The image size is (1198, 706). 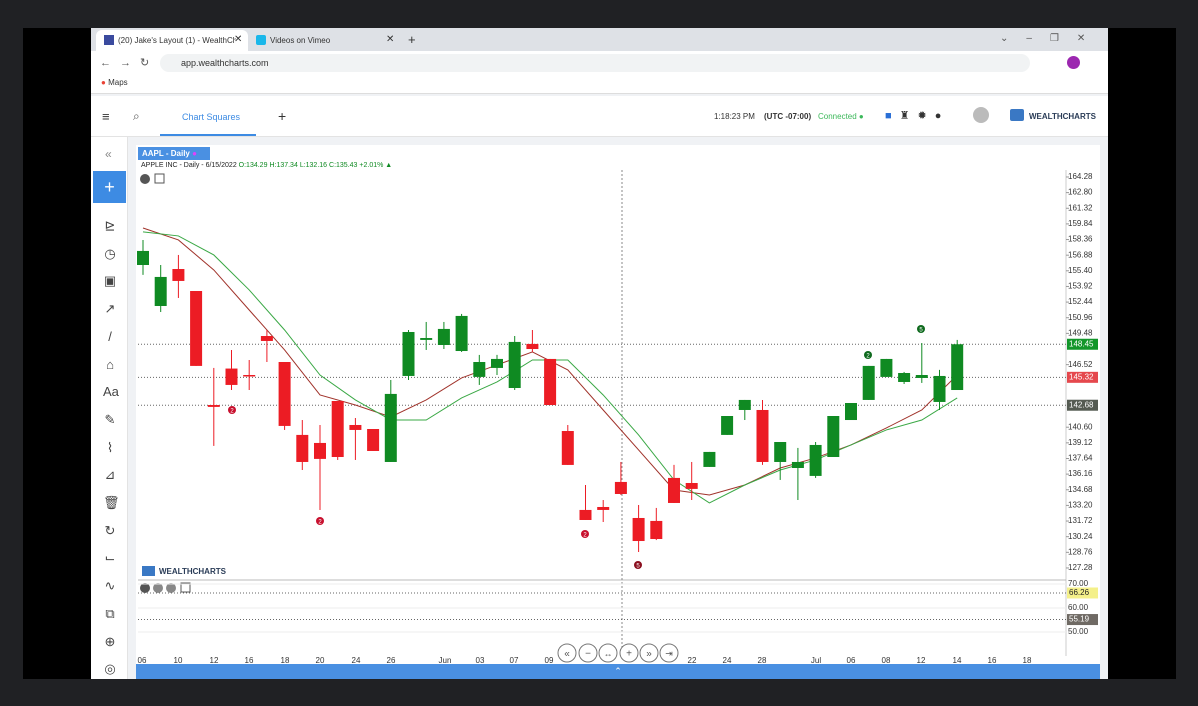 What do you see at coordinates (189, 165) in the screenshot?
I see `info-name: APPLE INC - Daily - 6/15/2022` at bounding box center [189, 165].